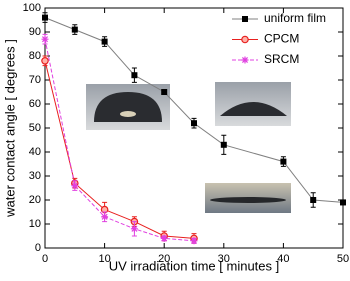  I want to click on y-tick-label: 10, so click(35, 224).